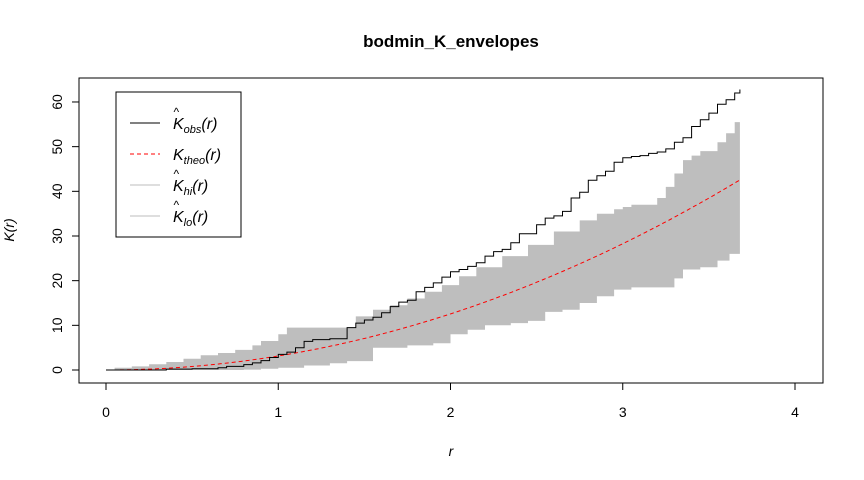 The width and height of the screenshot is (864, 480). What do you see at coordinates (278, 412) in the screenshot?
I see `x-tick-label: 1` at bounding box center [278, 412].